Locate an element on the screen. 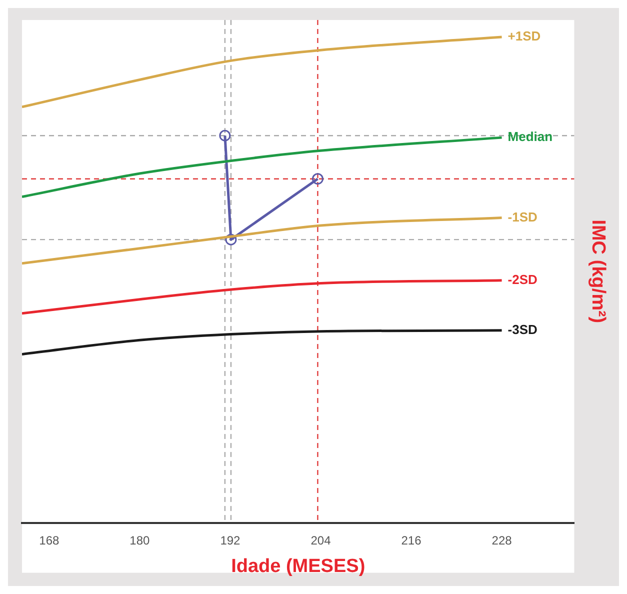  y-axis-title: IMC (kg/m²) is located at coordinates (597, 272).